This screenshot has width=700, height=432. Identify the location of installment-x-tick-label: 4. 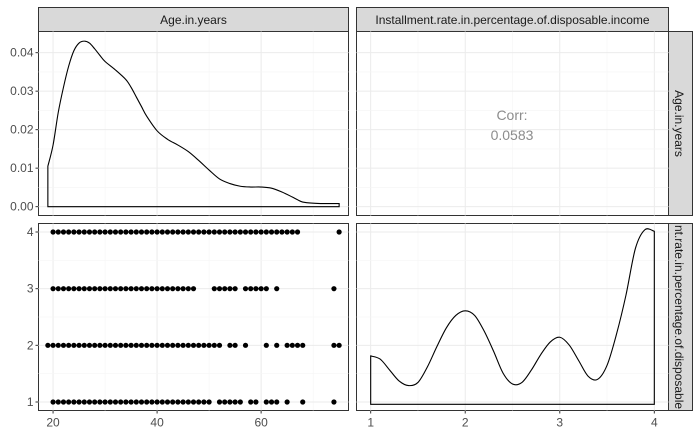
(654, 423).